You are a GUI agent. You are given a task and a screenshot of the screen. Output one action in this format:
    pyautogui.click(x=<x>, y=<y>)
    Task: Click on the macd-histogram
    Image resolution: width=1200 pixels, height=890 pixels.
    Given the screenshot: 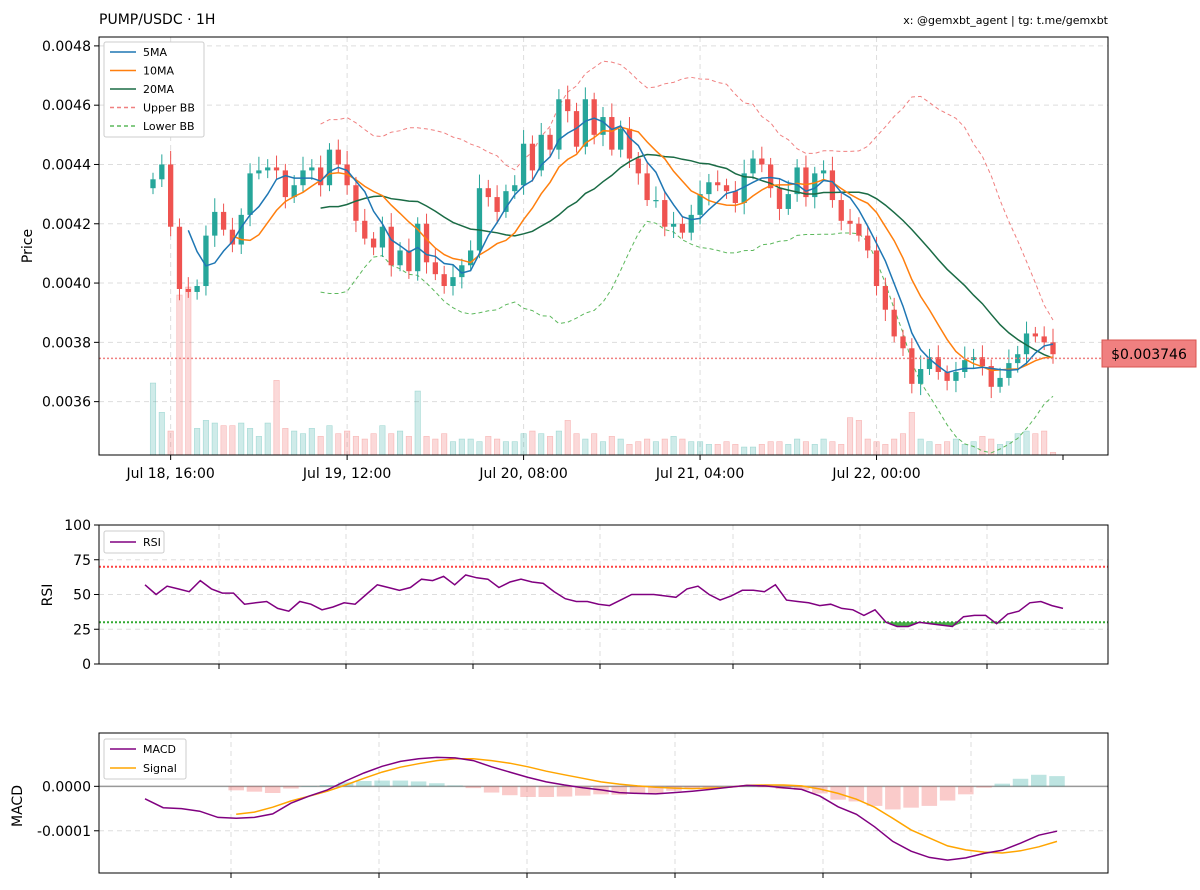 What is the action you would take?
    pyautogui.click(x=646, y=792)
    